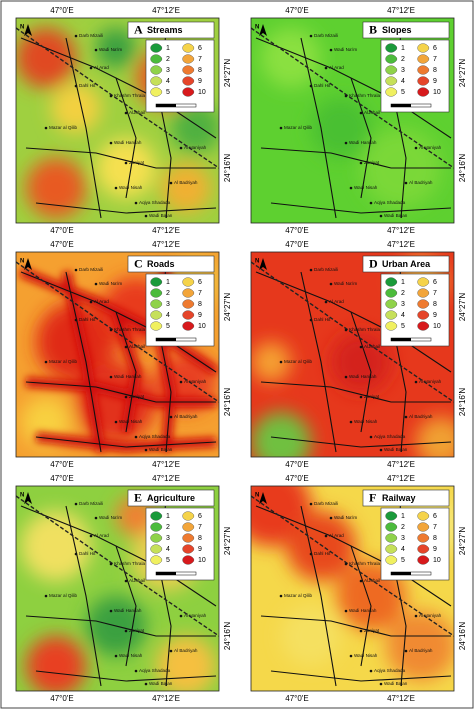  Describe the element at coordinates (200, 70) in the screenshot. I see `legend-label: 8` at that location.